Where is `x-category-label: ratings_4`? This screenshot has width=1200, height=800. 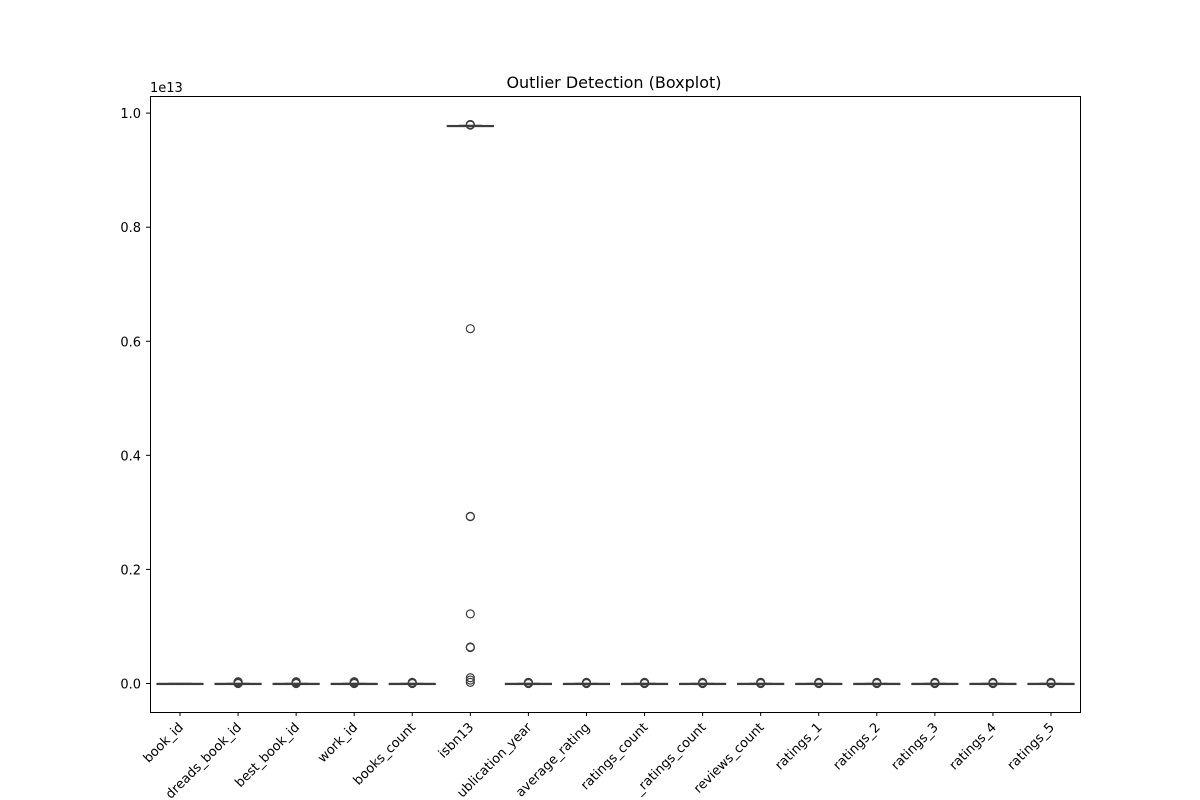
x-category-label: ratings_4 is located at coordinates (973, 746).